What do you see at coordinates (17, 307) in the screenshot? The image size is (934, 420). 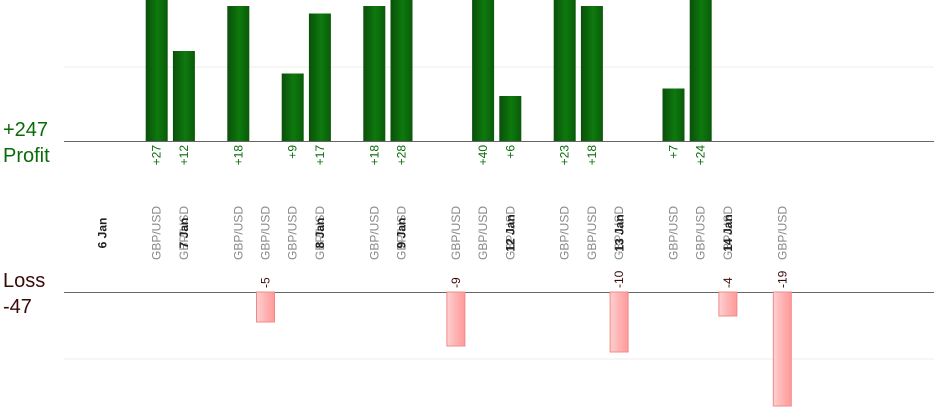 I see `loss-total: -47` at bounding box center [17, 307].